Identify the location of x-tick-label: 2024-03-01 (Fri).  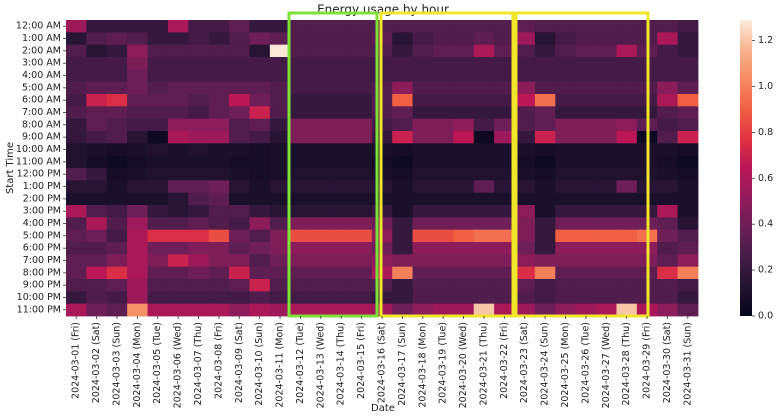
(76, 360).